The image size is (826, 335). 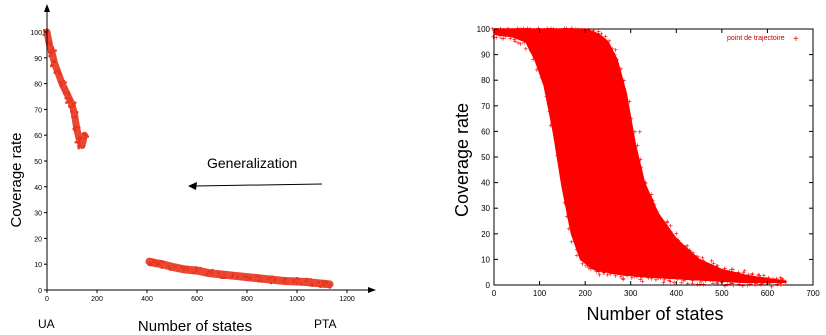 What do you see at coordinates (462, 160) in the screenshot?
I see `right-y-axis-label: Coverage rate` at bounding box center [462, 160].